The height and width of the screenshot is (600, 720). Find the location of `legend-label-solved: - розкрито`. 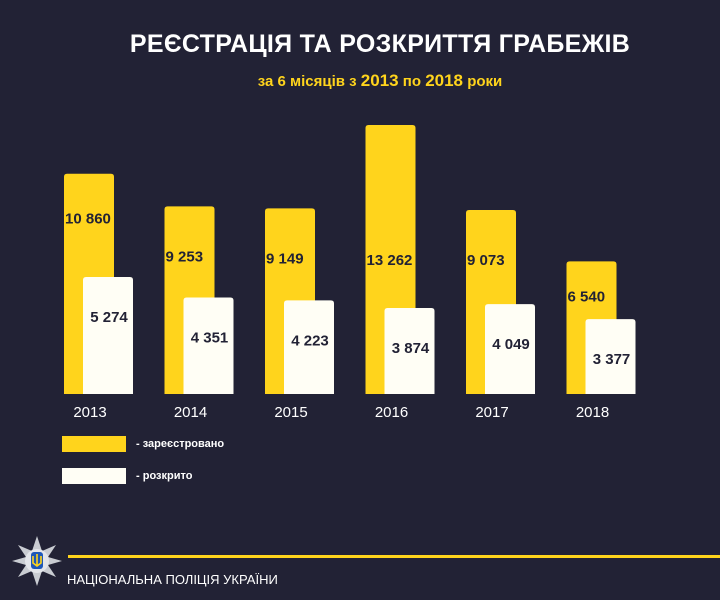

legend-label-solved: - розкрито is located at coordinates (164, 476).